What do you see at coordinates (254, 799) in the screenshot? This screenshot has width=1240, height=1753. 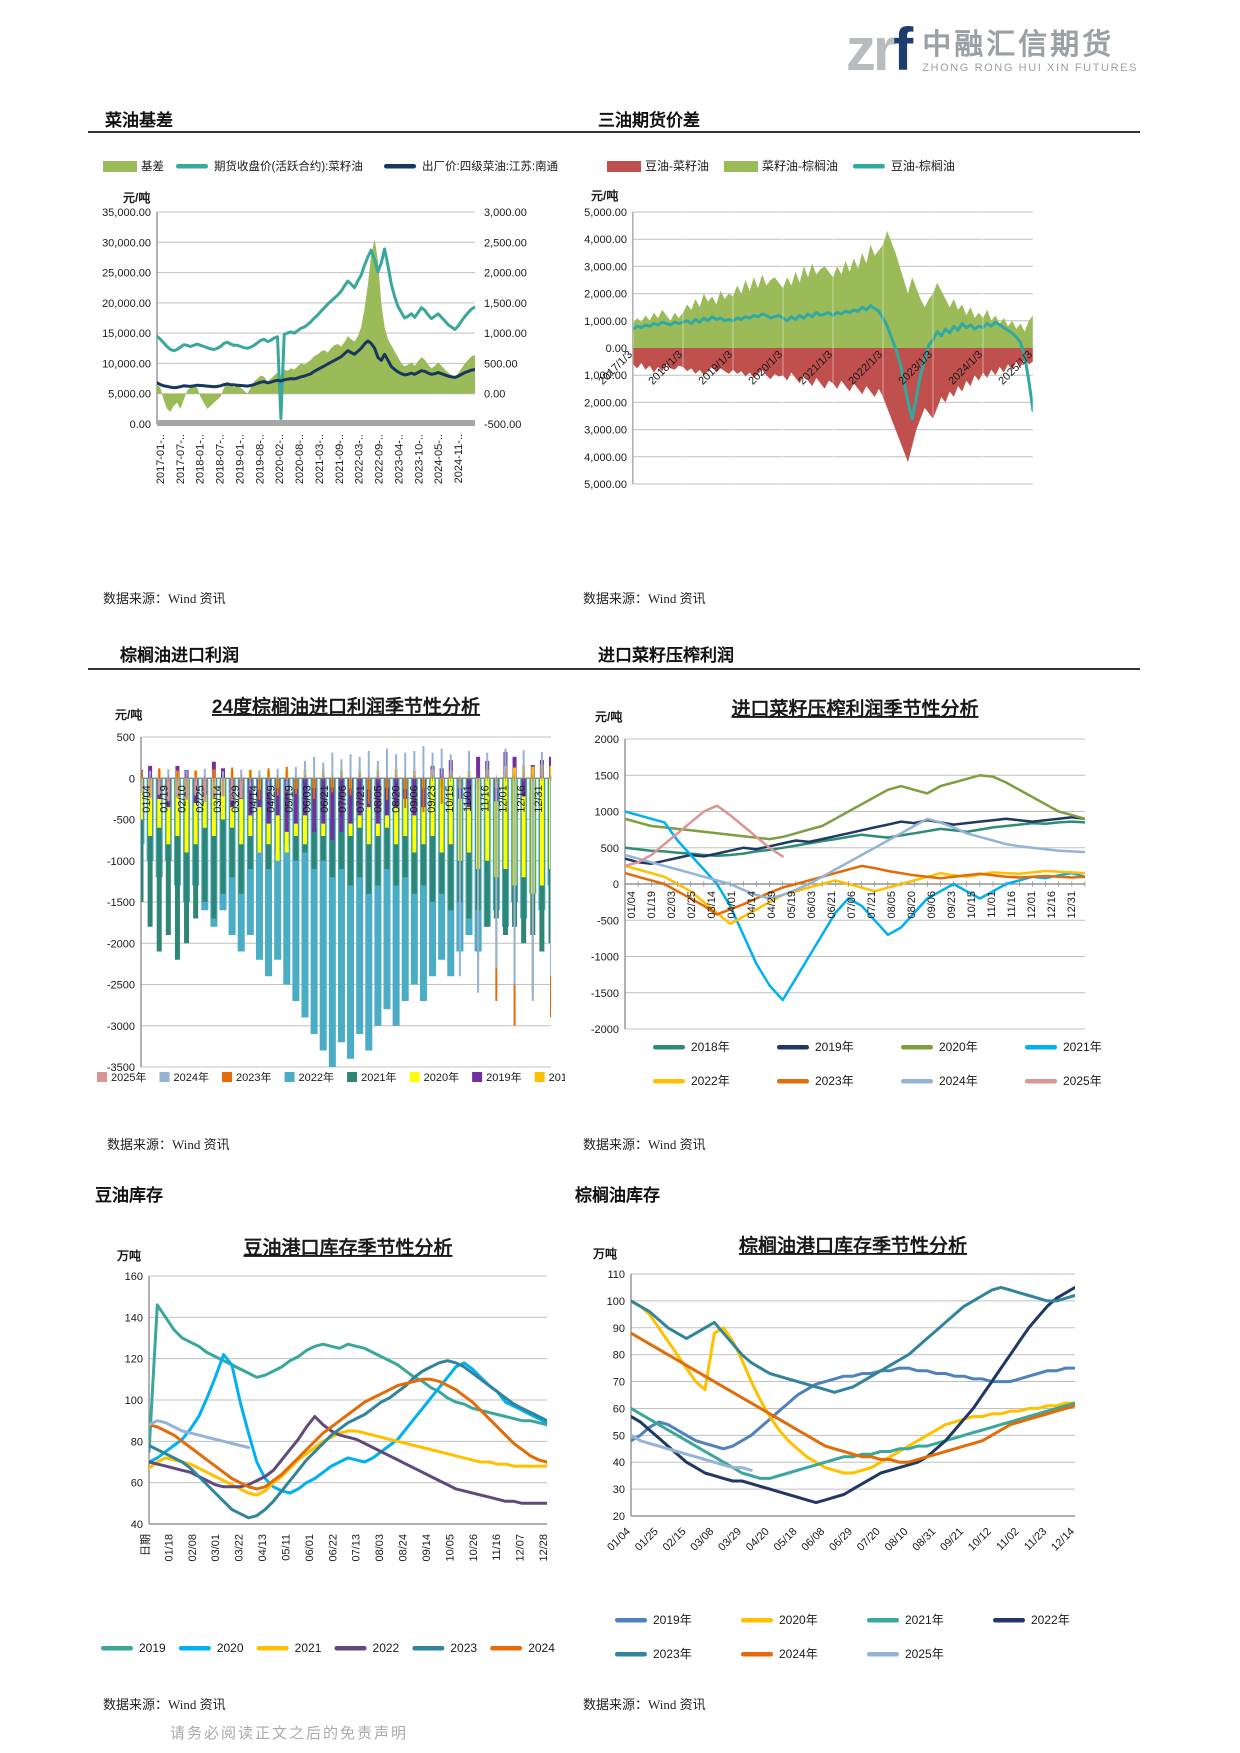 I see `x-tick: 04/14` at bounding box center [254, 799].